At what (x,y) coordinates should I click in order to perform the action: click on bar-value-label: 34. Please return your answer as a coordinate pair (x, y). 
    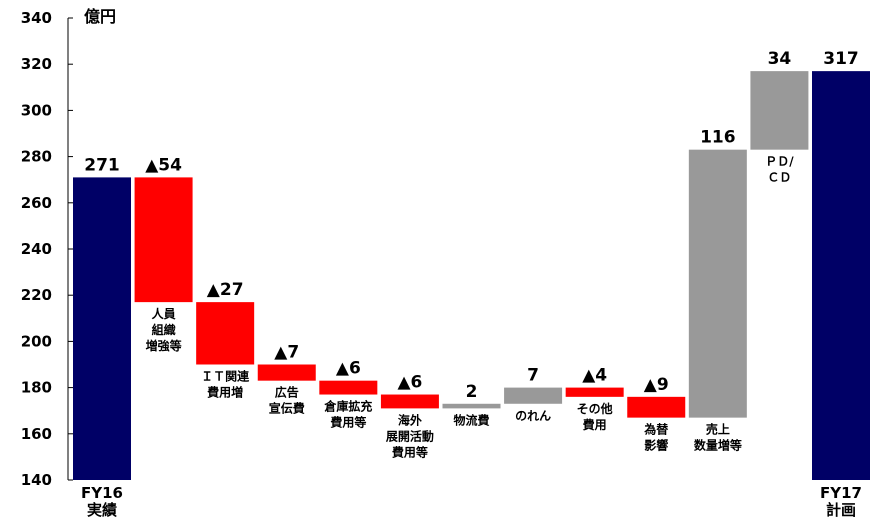
    Looking at the image, I should click on (780, 59).